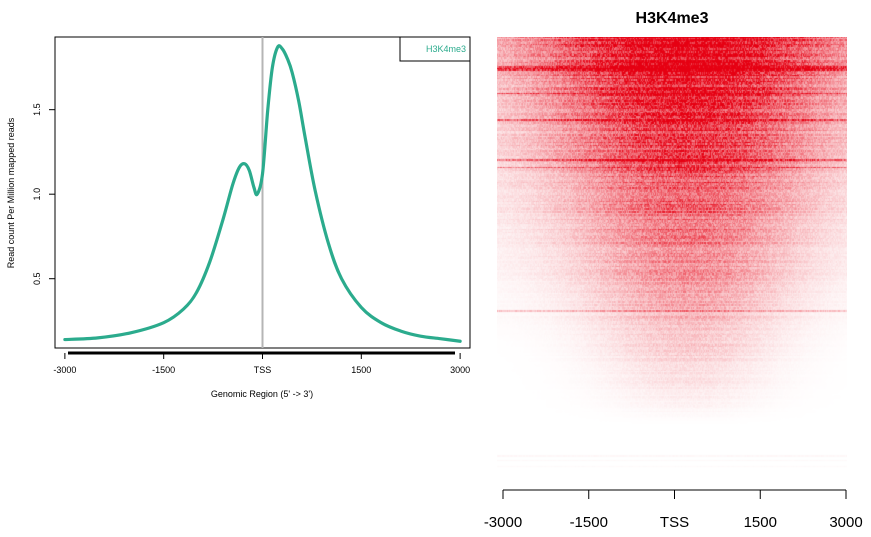 The height and width of the screenshot is (537, 871). I want to click on x-tick-label: 1500, so click(361, 370).